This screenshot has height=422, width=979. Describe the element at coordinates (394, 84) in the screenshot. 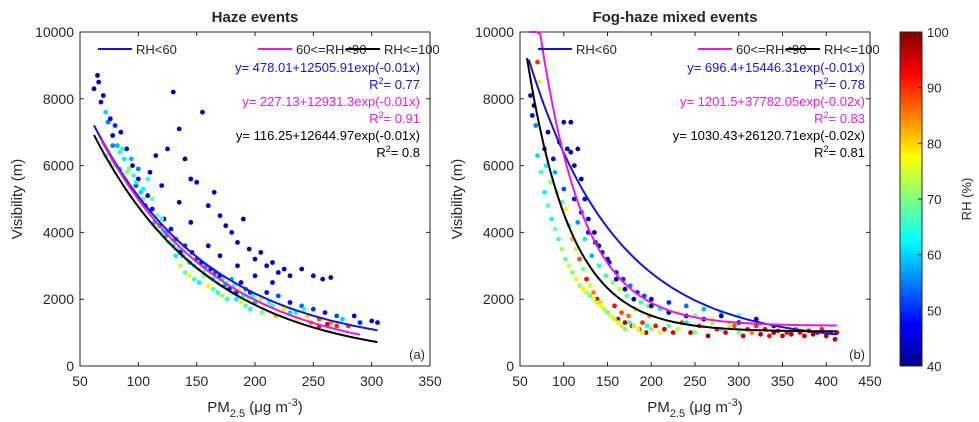

I see `r-squared: R2= 0.77` at that location.